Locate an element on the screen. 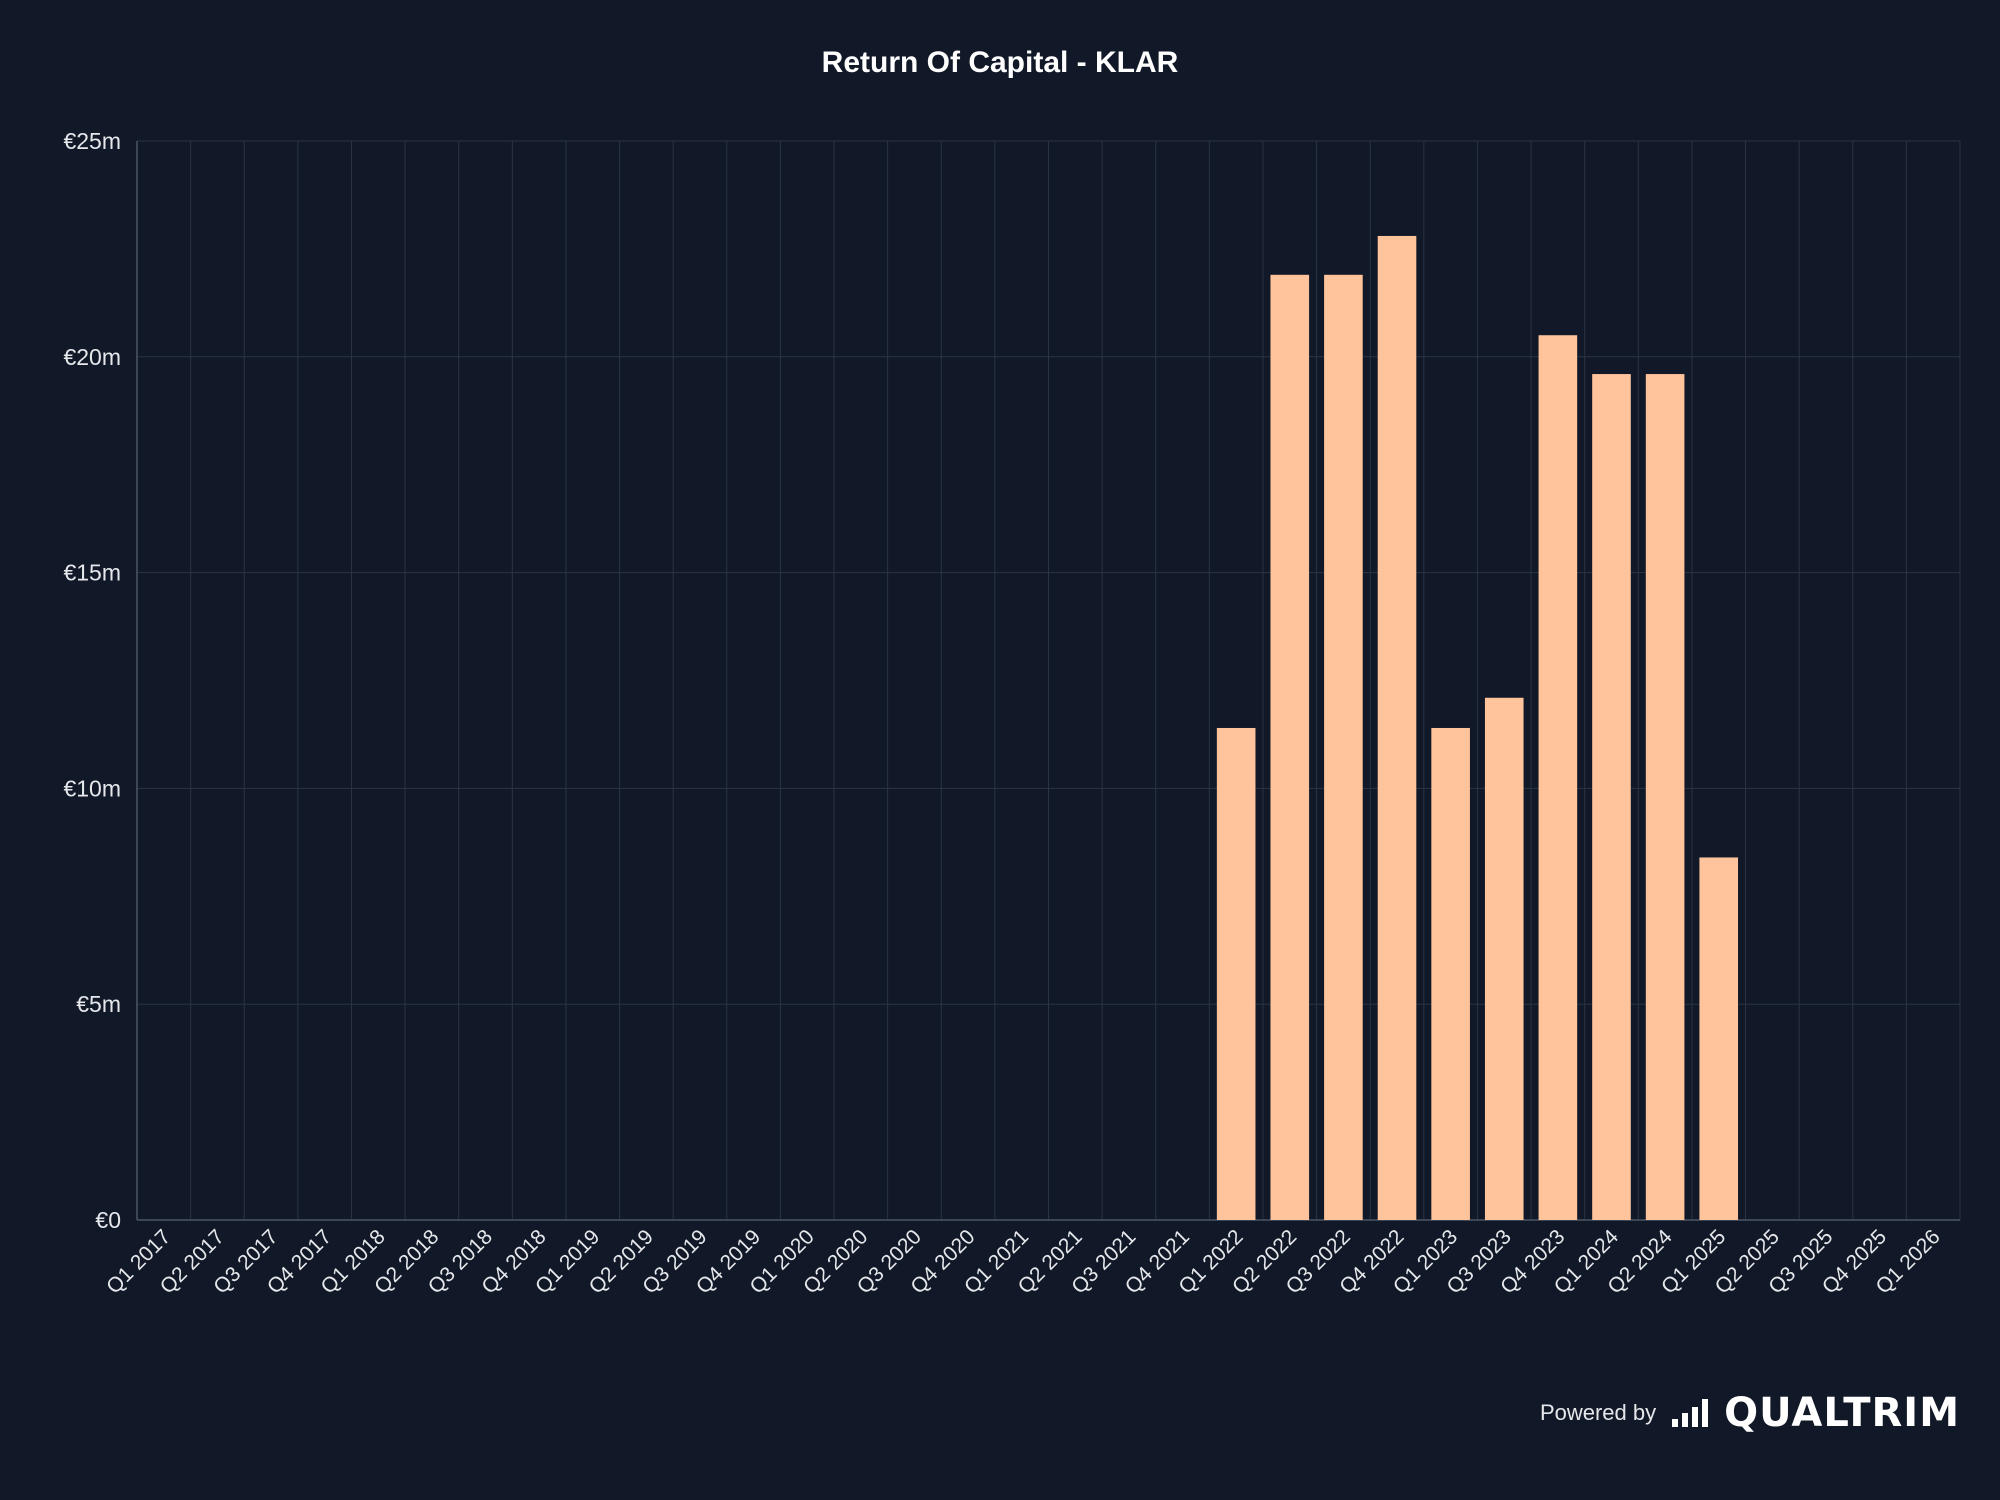 This screenshot has width=2000, height=1500. y-tick-label: €0 is located at coordinates (108, 1220).